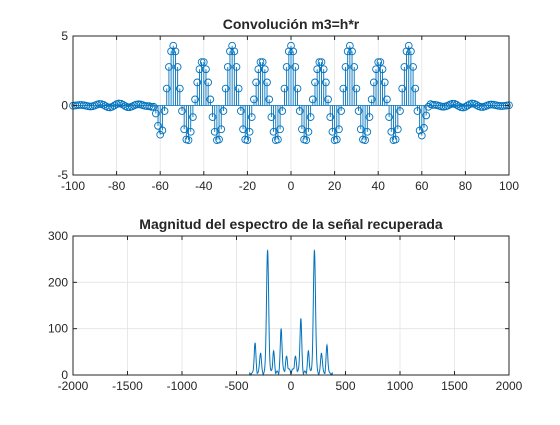 The width and height of the screenshot is (560, 425). I want to click on x-tick-label: -80, so click(117, 186).